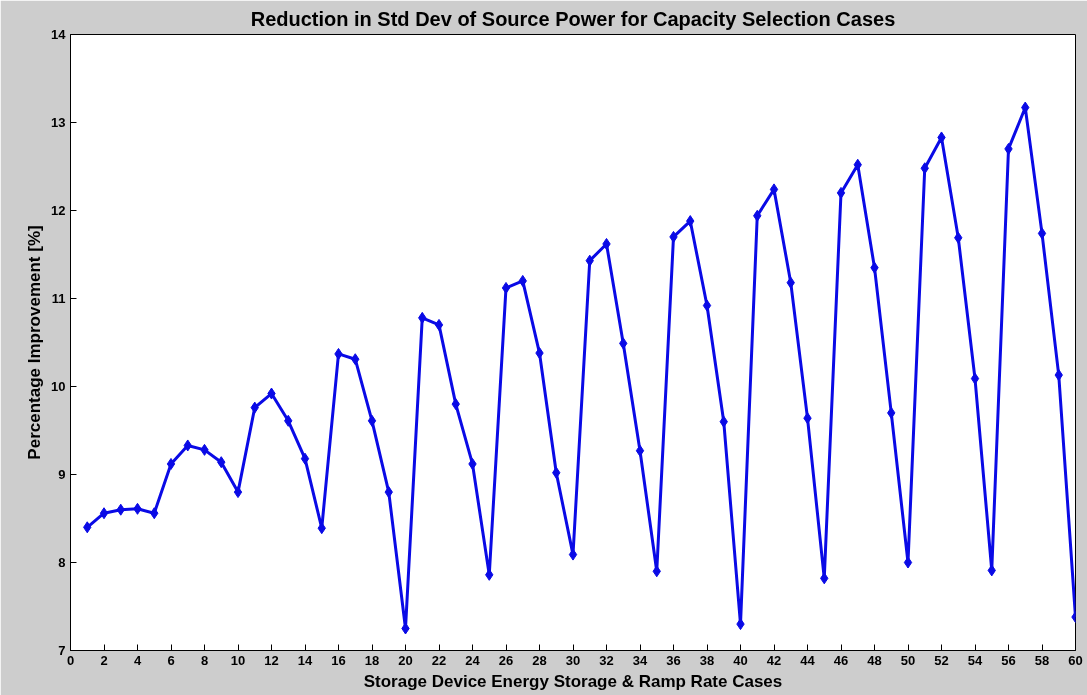  Describe the element at coordinates (35, 342) in the screenshot. I see `y-axis-title: Percentage Improvement [%]` at that location.